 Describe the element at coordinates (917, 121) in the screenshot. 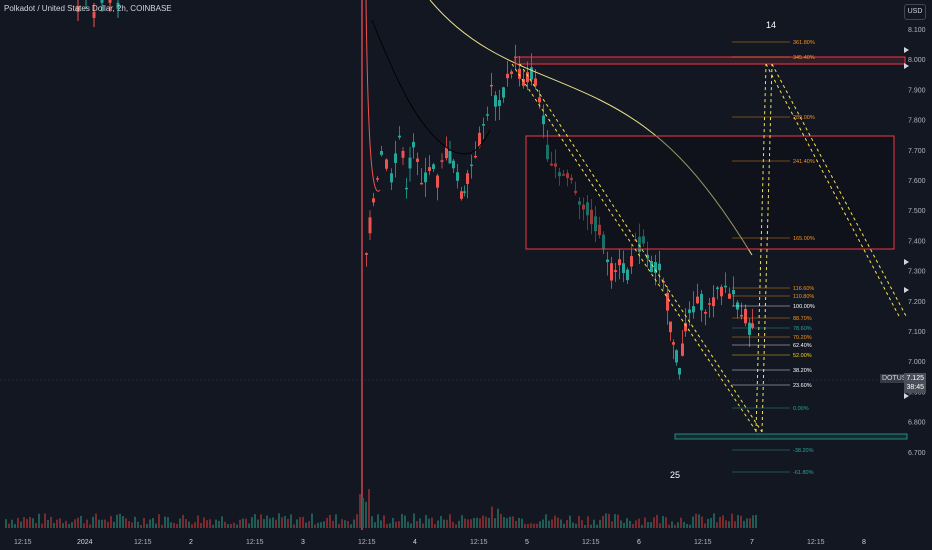

I see `price-tick-label: 7.800` at that location.